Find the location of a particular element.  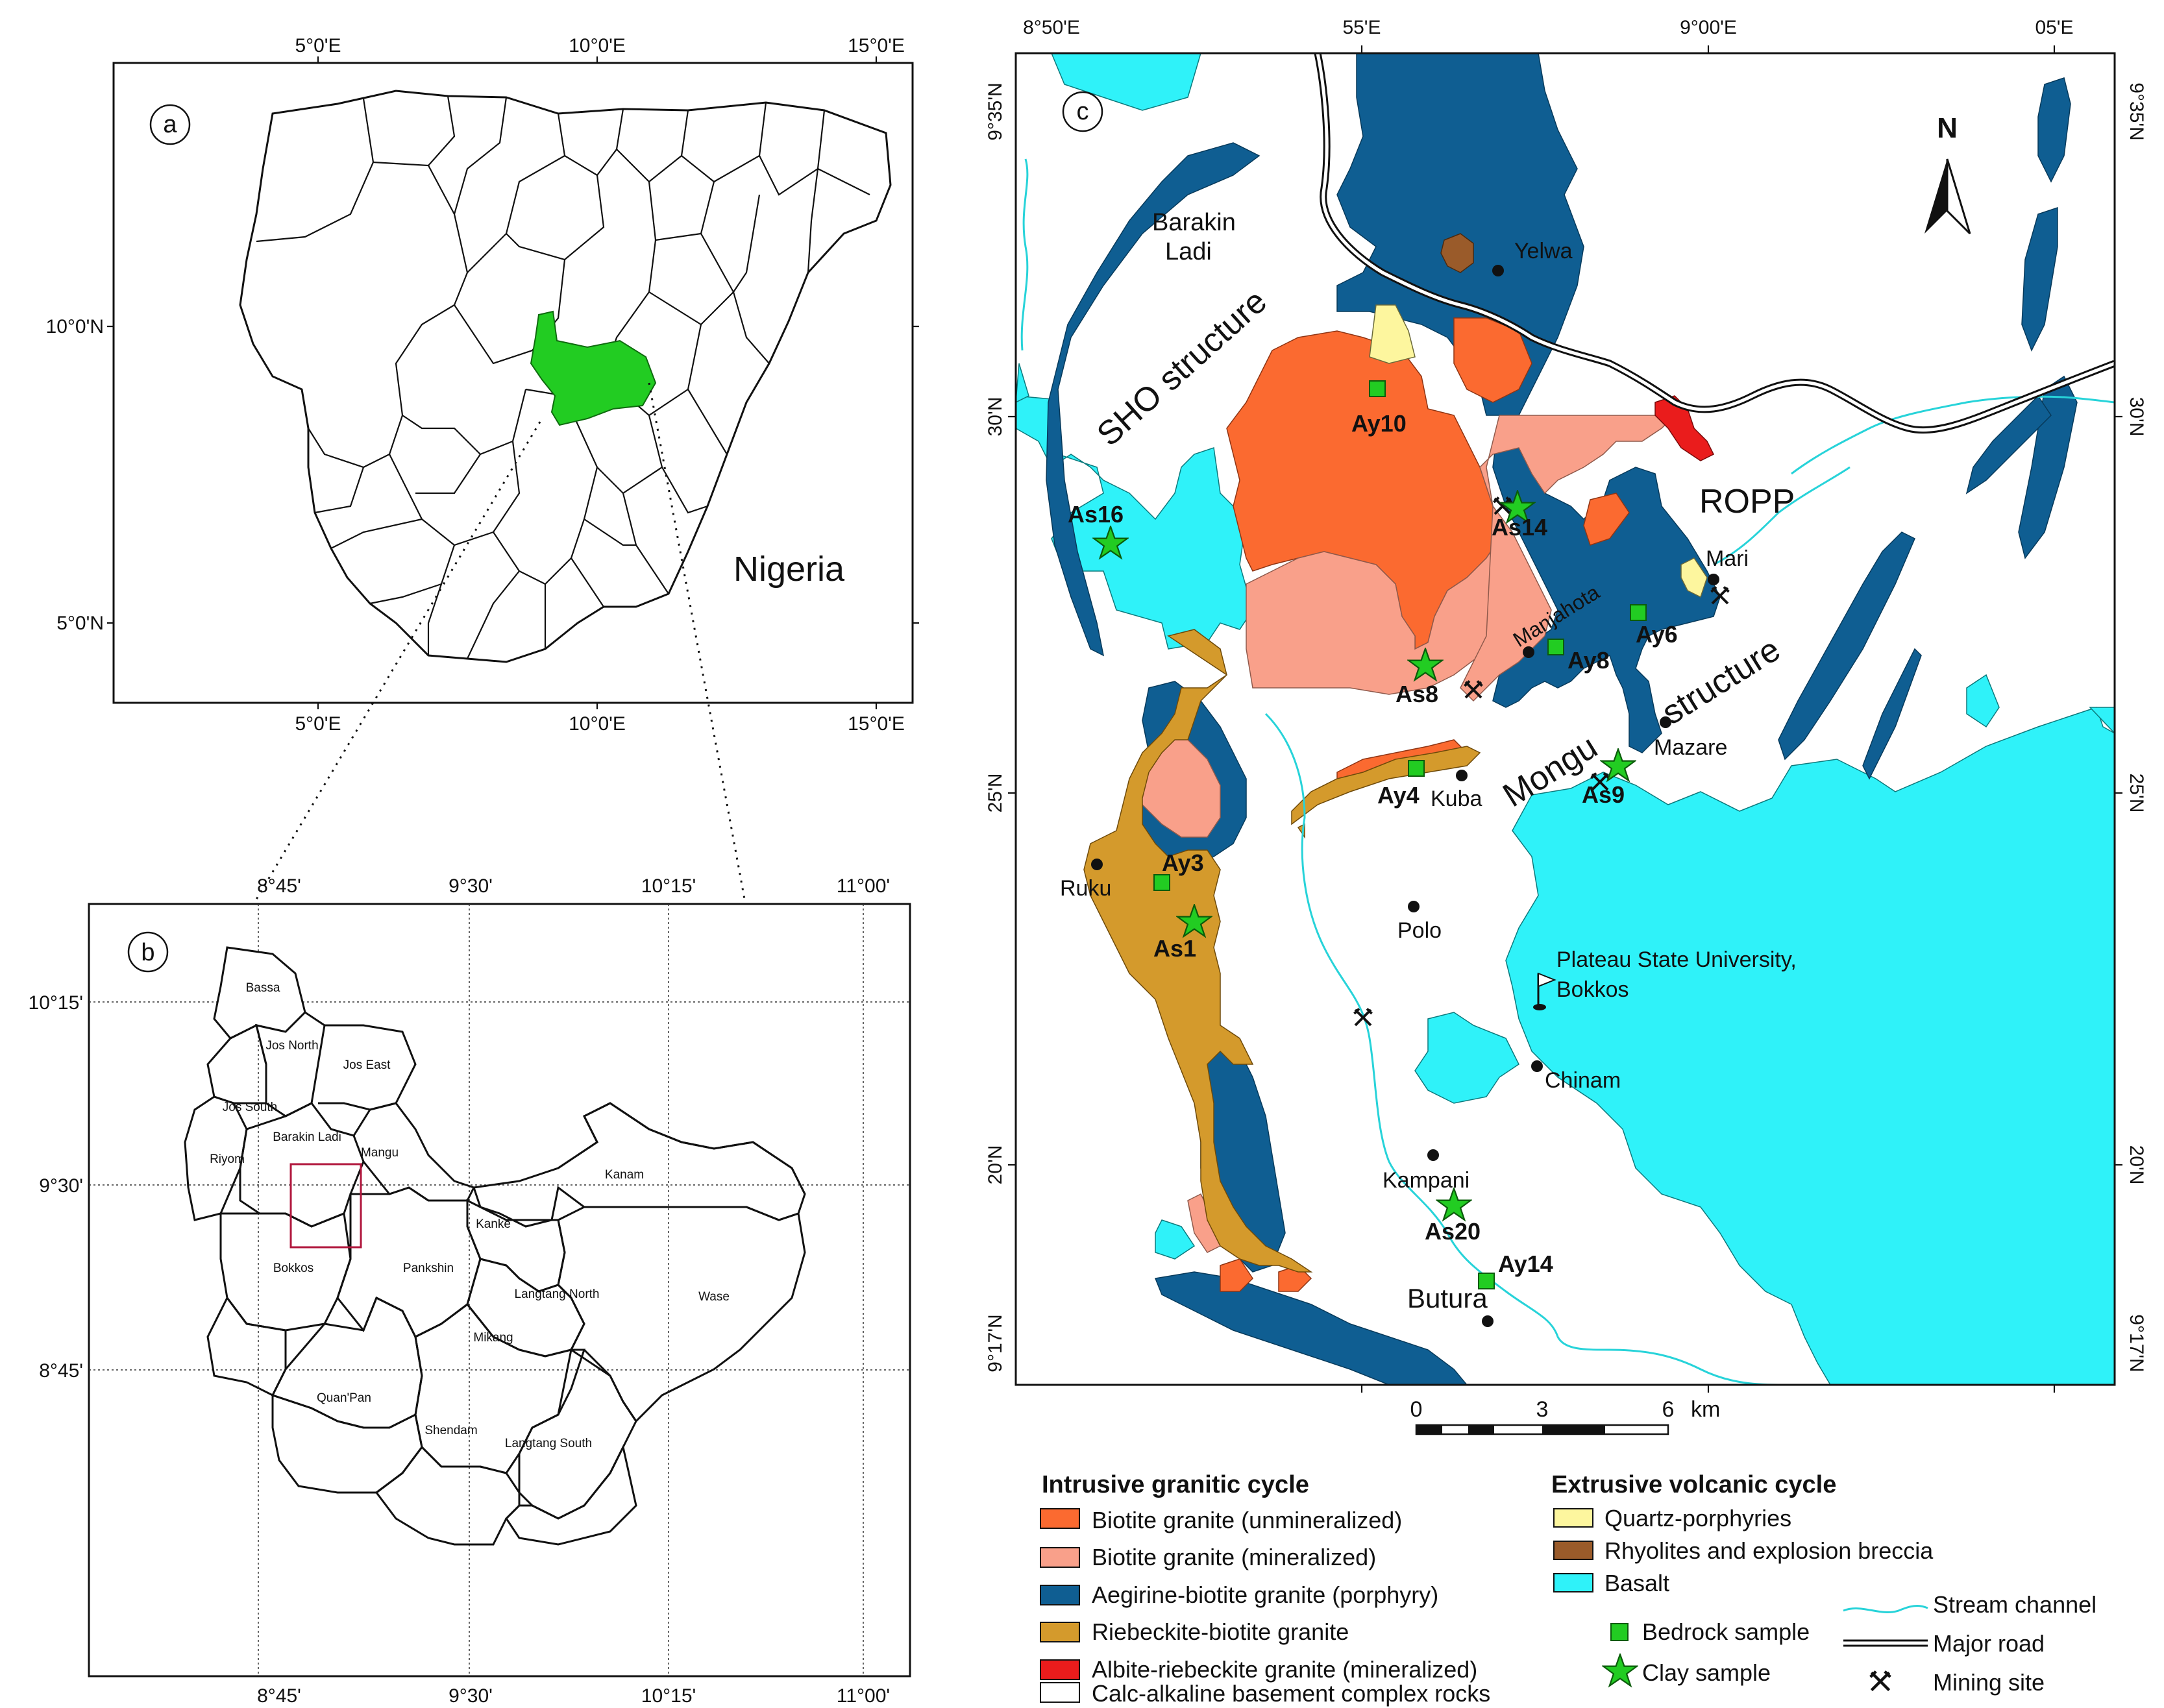

panel-a-letter: a is located at coordinates (170, 124).